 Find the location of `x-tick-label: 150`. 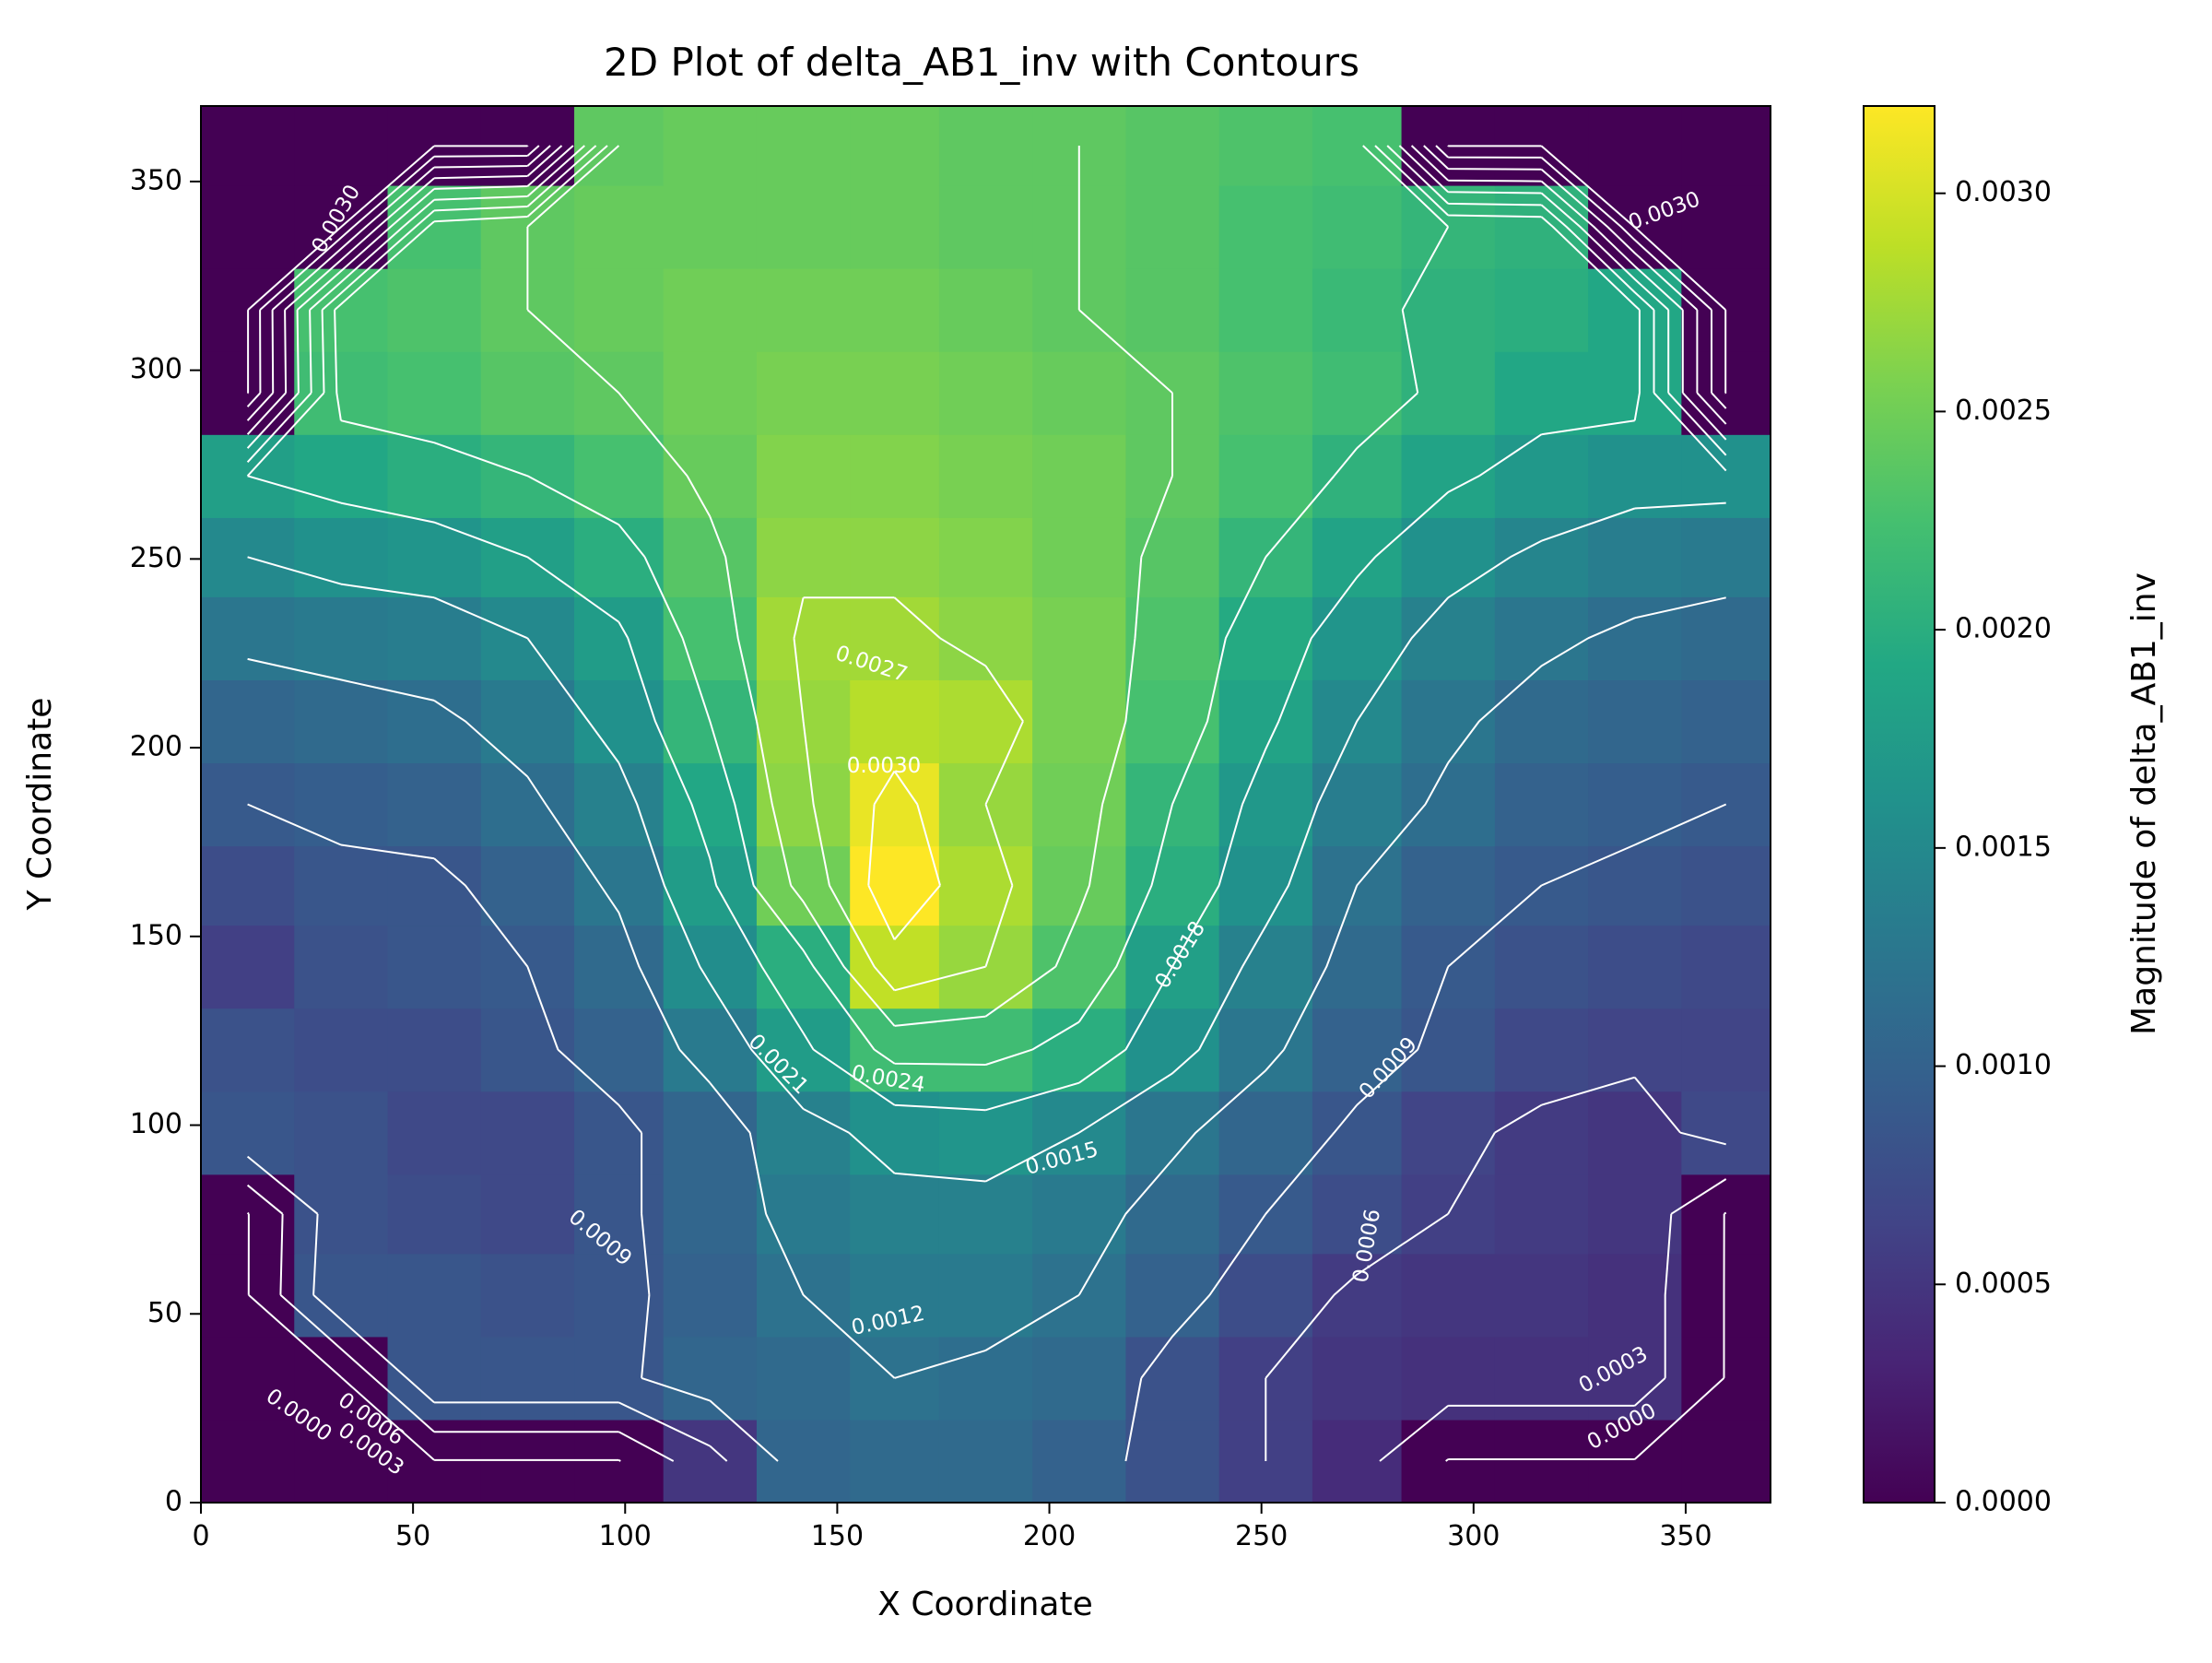

x-tick-label: 150 is located at coordinates (837, 1536).